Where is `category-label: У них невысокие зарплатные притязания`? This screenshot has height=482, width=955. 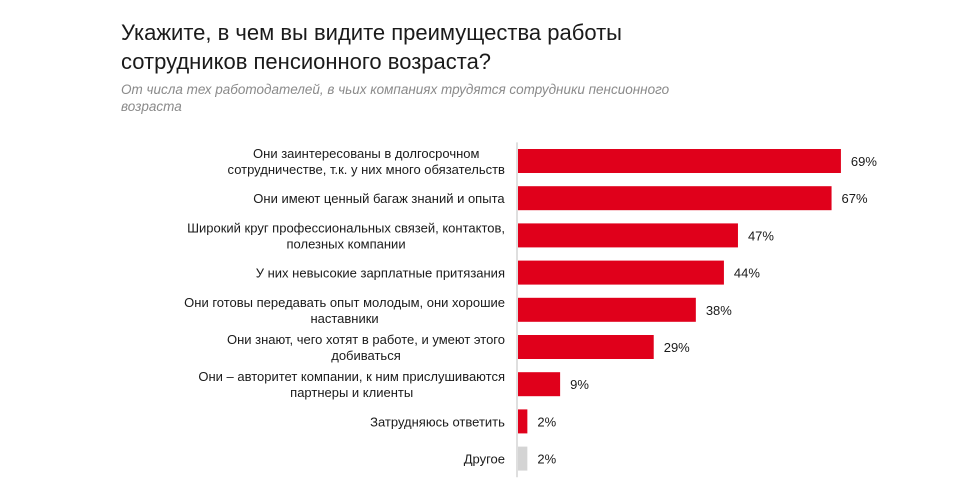
category-label: У них невысокие зарплатные притязания is located at coordinates (380, 273).